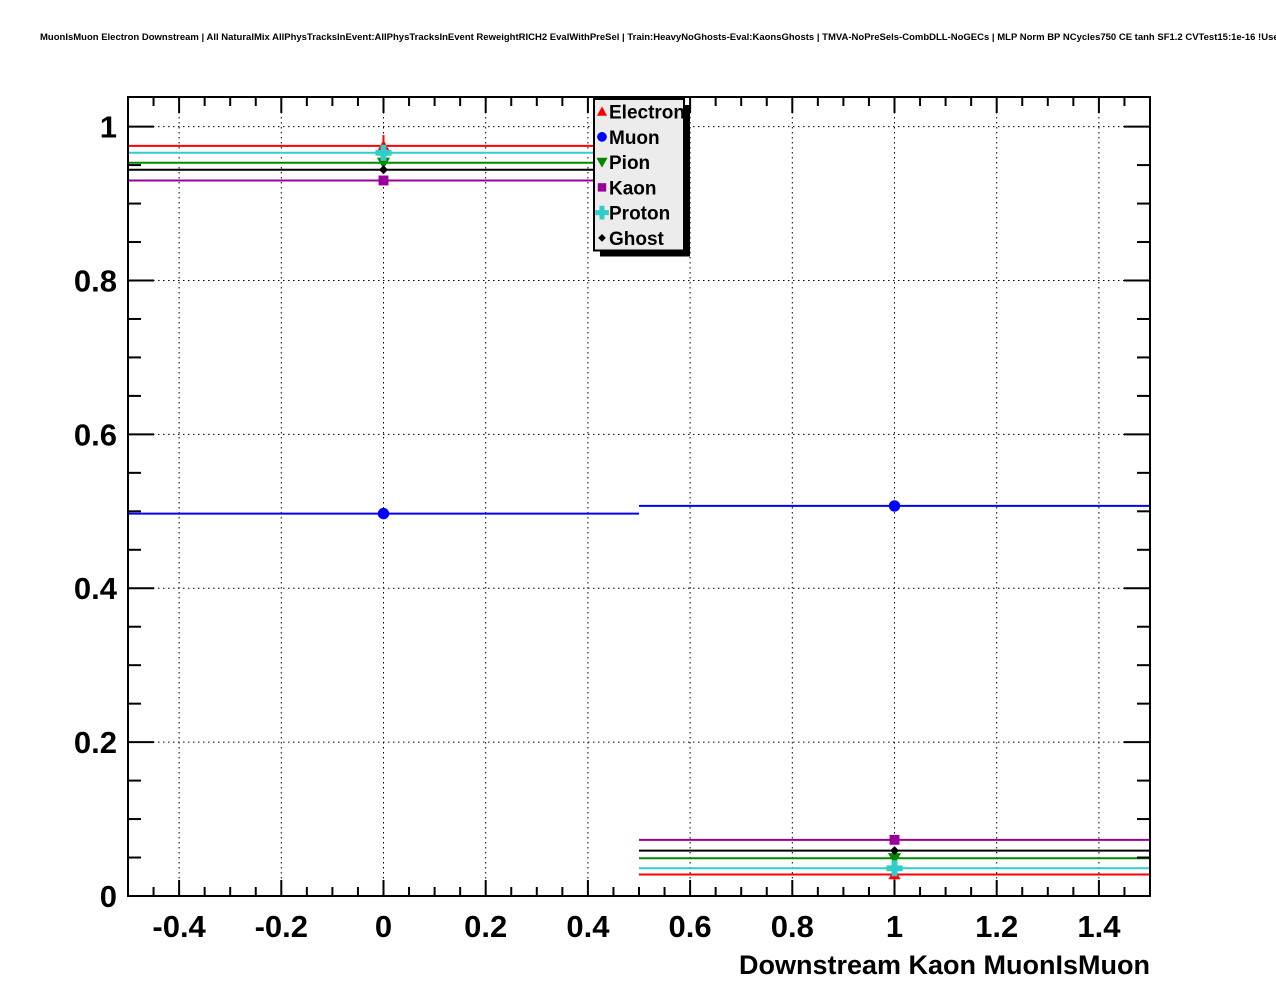 This screenshot has width=1276, height=996. I want to click on x-tick-label: 1.2, so click(996, 926).